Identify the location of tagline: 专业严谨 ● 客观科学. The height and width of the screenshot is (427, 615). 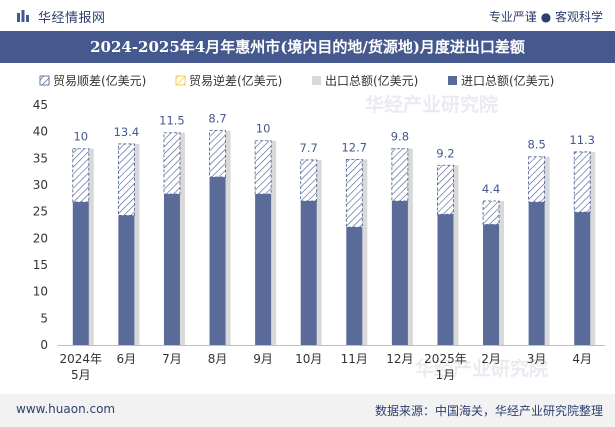
(545, 17).